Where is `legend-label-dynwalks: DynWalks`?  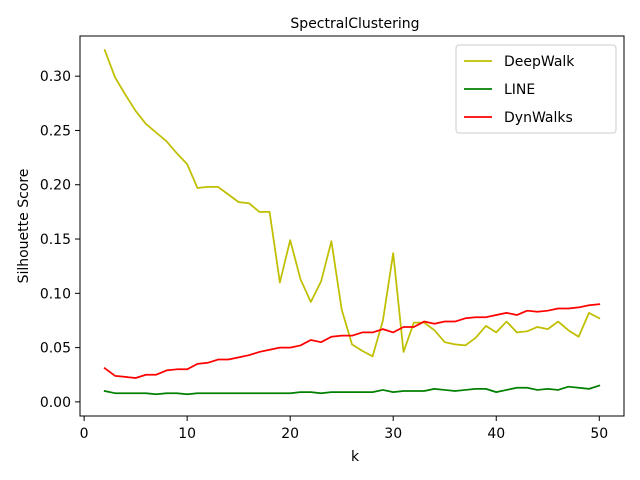
legend-label-dynwalks: DynWalks is located at coordinates (538, 118).